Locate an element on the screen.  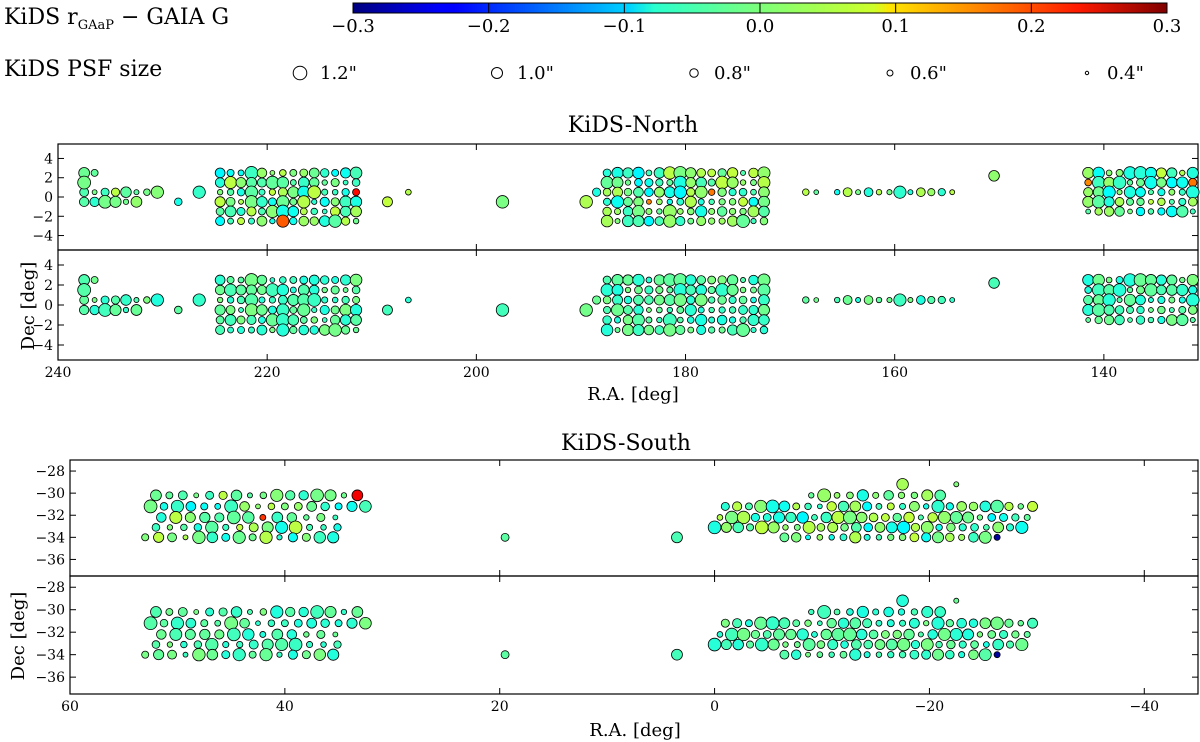
south-top-ytick-label: −36 is located at coordinates (50, 560).